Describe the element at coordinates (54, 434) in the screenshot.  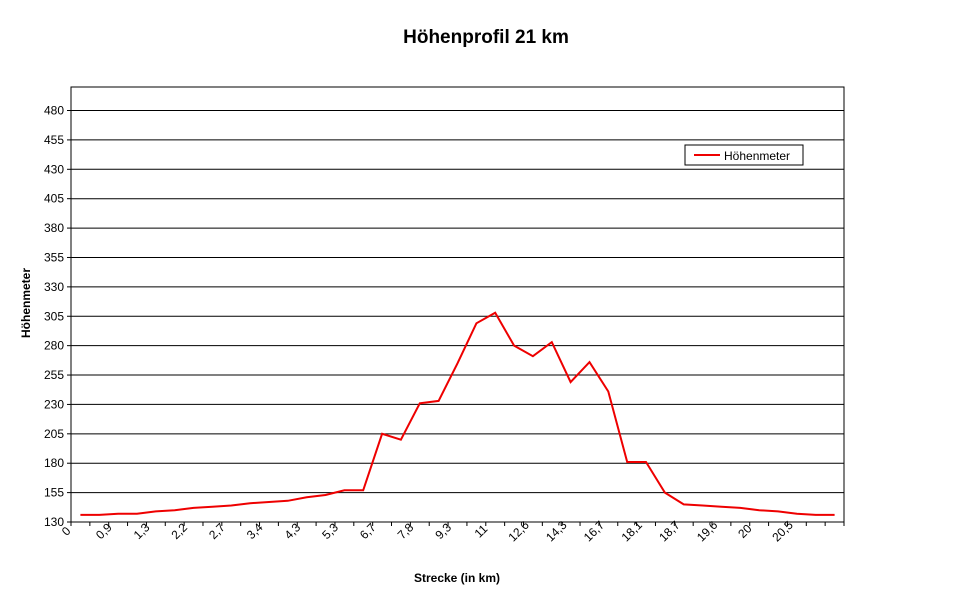
I see `y-tick-label: 205` at that location.